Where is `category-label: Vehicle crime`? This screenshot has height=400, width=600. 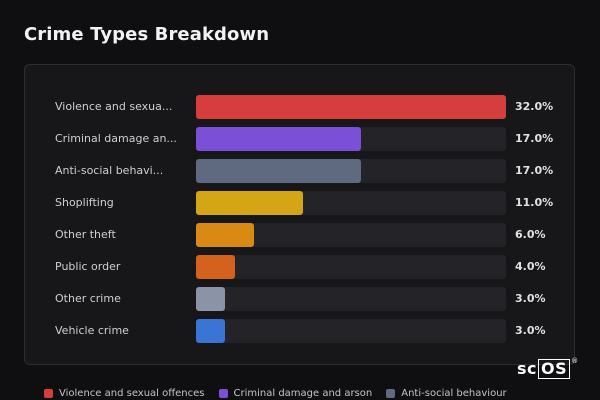
category-label: Vehicle crime is located at coordinates (92, 330).